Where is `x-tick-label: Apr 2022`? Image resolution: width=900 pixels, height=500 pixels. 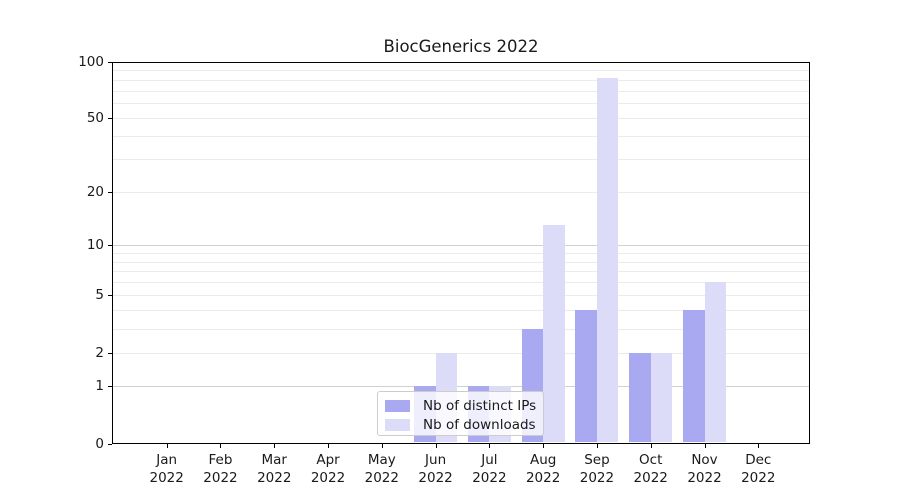
x-tick-label: Apr 2022 is located at coordinates (328, 469).